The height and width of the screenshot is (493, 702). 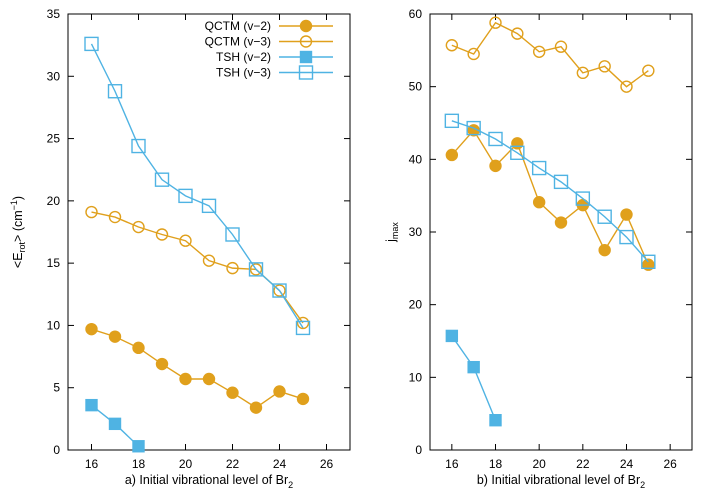 I want to click on y-tick-label-b: 40, so click(x=416, y=159).